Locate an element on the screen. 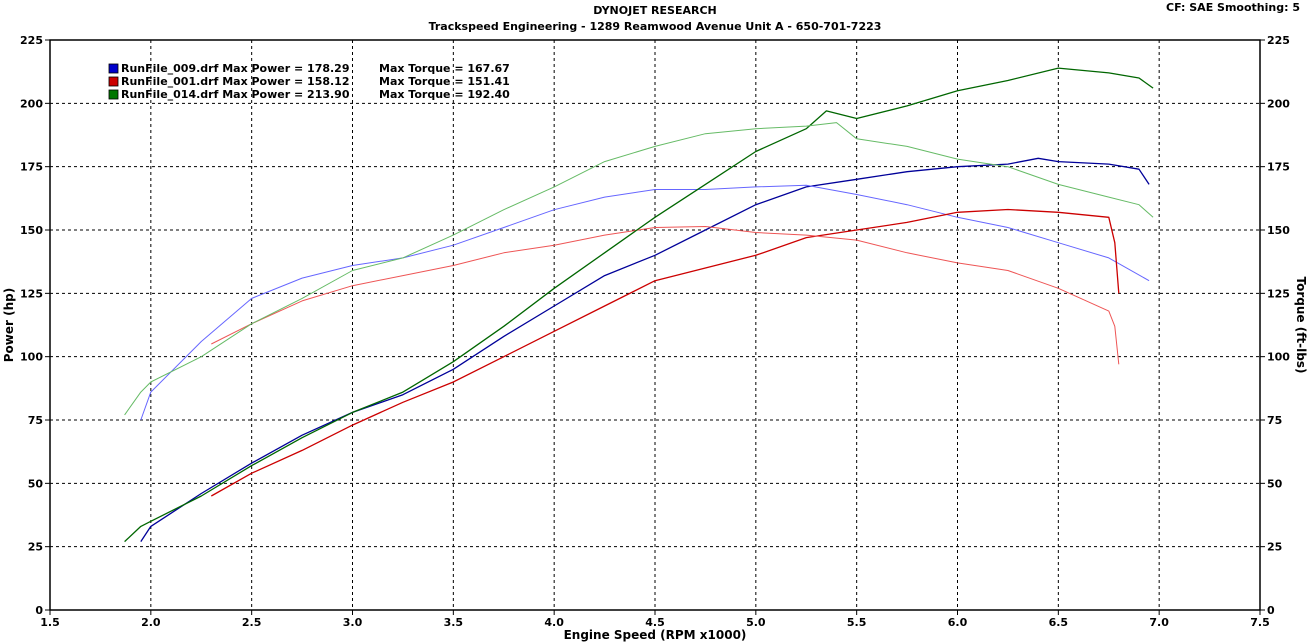 The image size is (1311, 643). y-tick-label-left: 125 is located at coordinates (31, 293).